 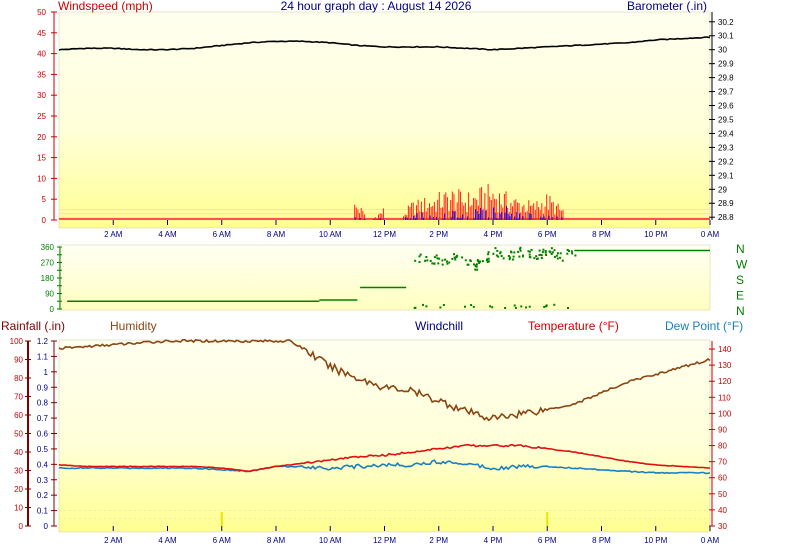 I want to click on humidity-tick-label: 50, so click(x=18, y=434).